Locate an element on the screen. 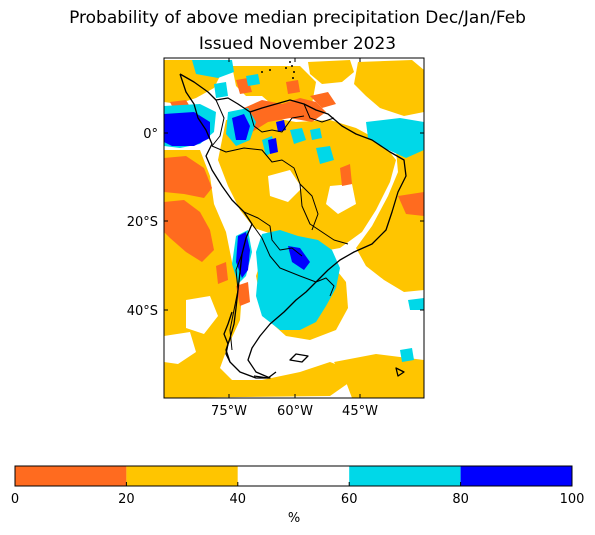 The height and width of the screenshot is (535, 595). lat-tick-marks is located at coordinates (294, 221).